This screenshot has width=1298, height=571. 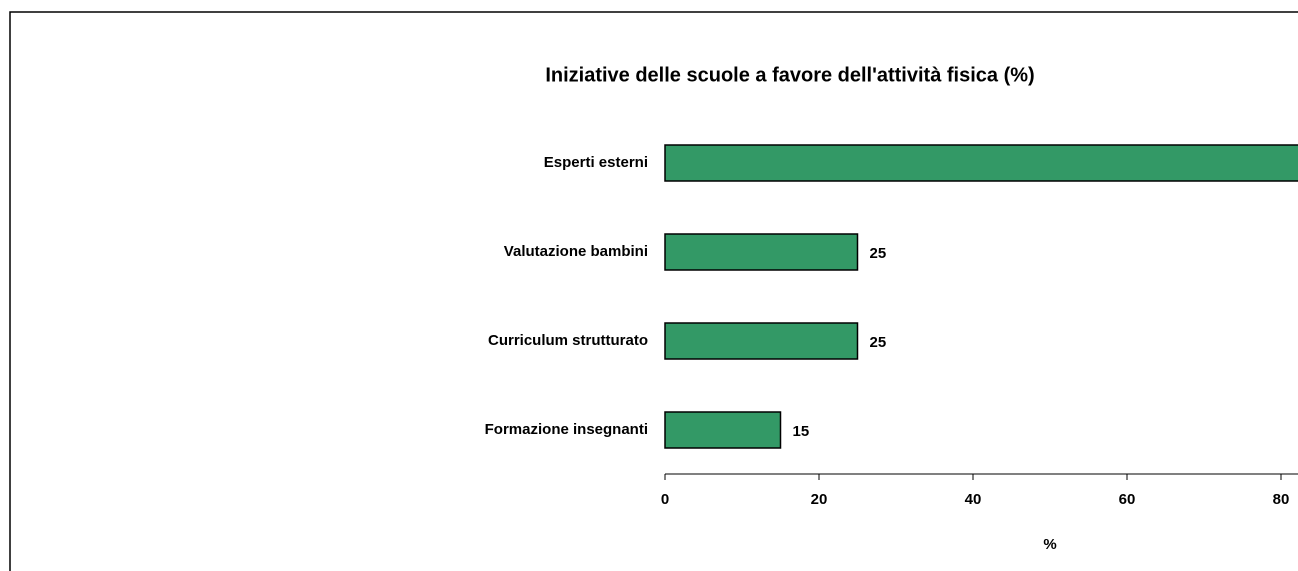 I want to click on x-tick-label: 80, so click(x=1281, y=499).